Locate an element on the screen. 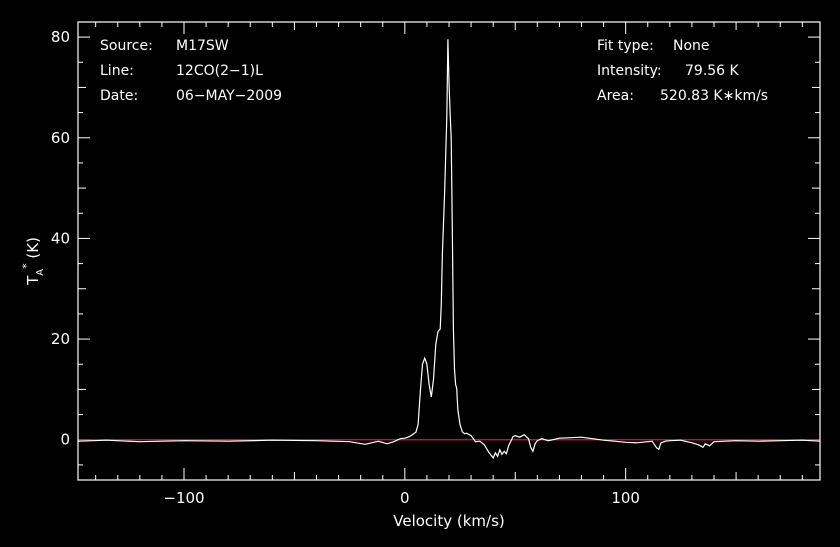 This screenshot has width=840, height=547. y-label-sub: A is located at coordinates (40, 272).